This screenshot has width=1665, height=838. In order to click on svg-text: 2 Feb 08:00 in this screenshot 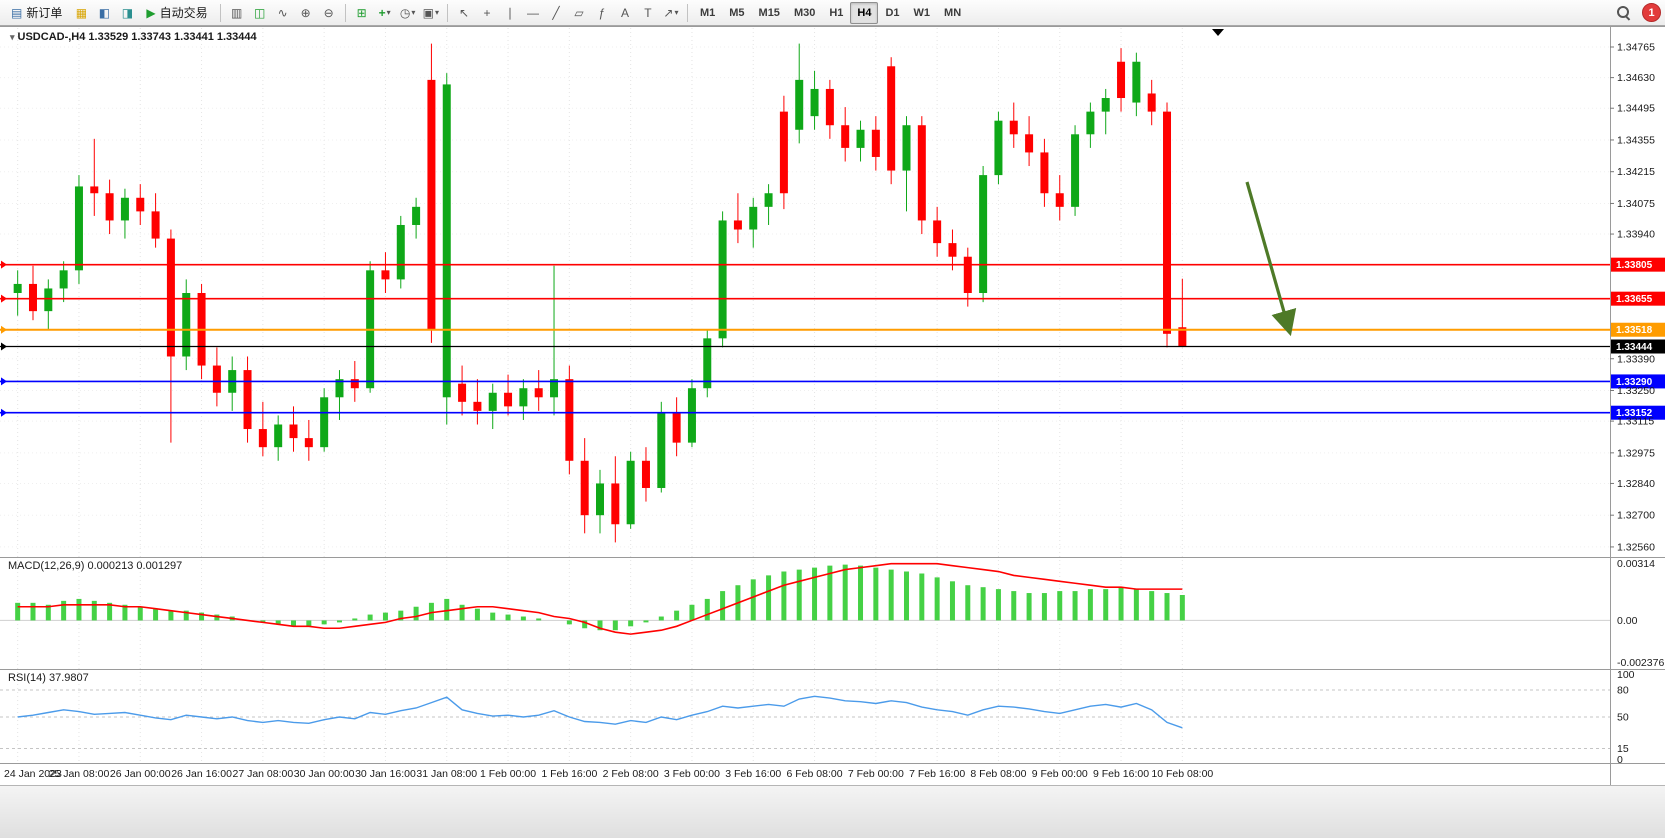, I will do `click(631, 774)`.